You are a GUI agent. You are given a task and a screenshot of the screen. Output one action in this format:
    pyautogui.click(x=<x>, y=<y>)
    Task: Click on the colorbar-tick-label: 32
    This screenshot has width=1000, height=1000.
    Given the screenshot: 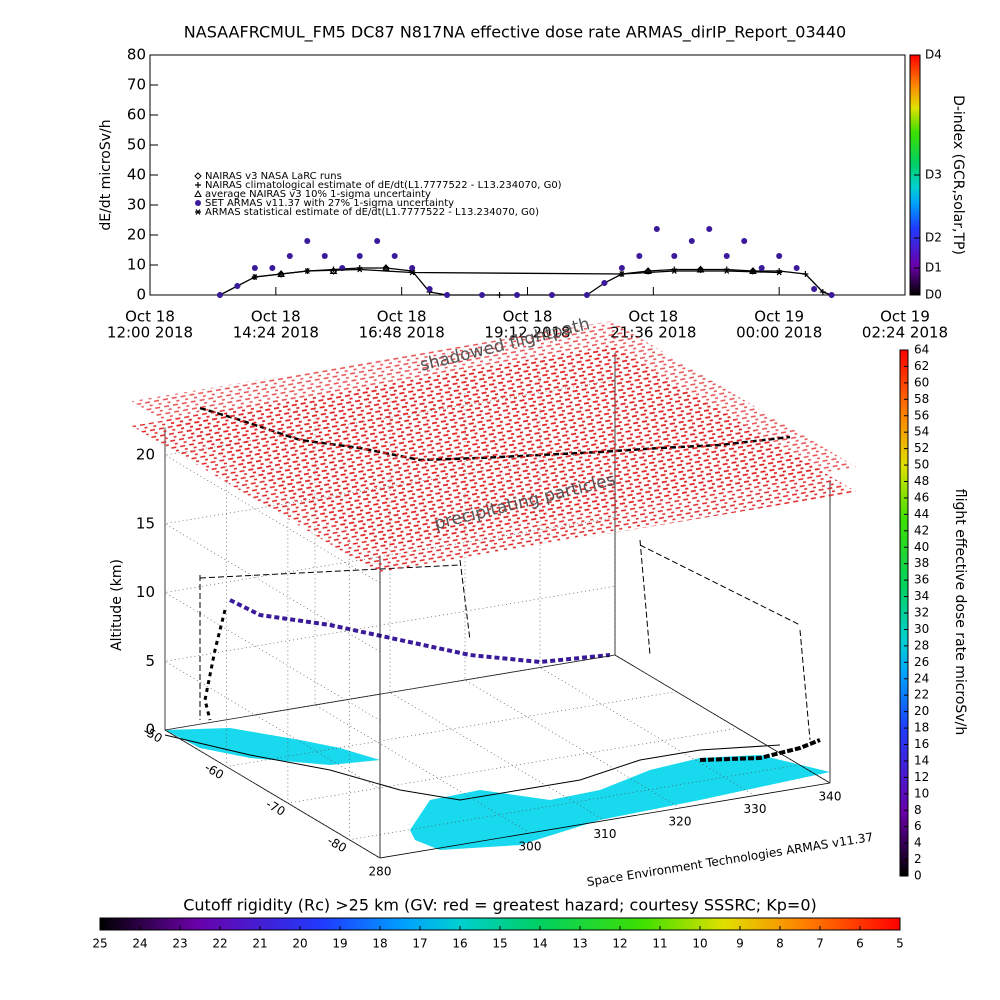 What is the action you would take?
    pyautogui.click(x=921, y=613)
    